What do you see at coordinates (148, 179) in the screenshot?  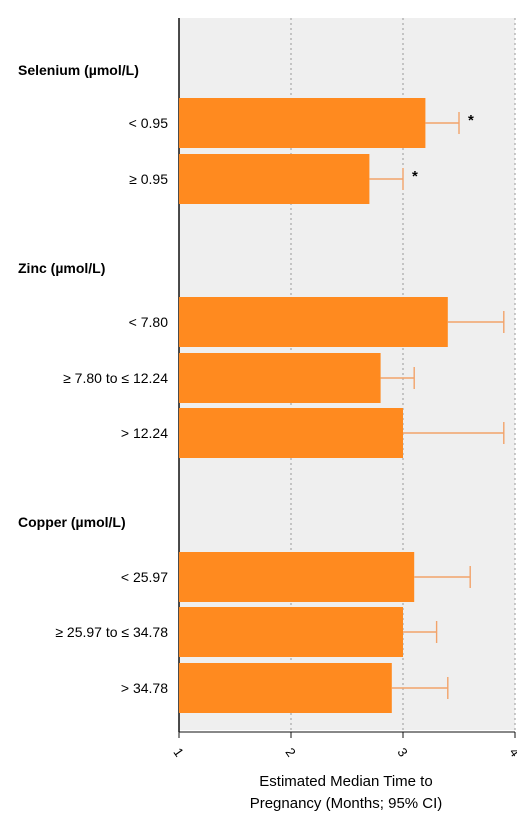 I see `category-label: ≥ 0.95` at bounding box center [148, 179].